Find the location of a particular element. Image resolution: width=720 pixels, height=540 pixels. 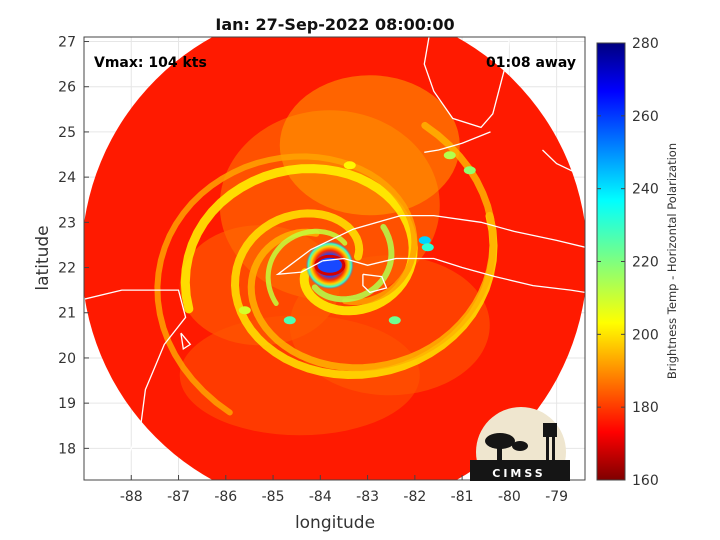

cozumel is located at coordinates (186, 341).